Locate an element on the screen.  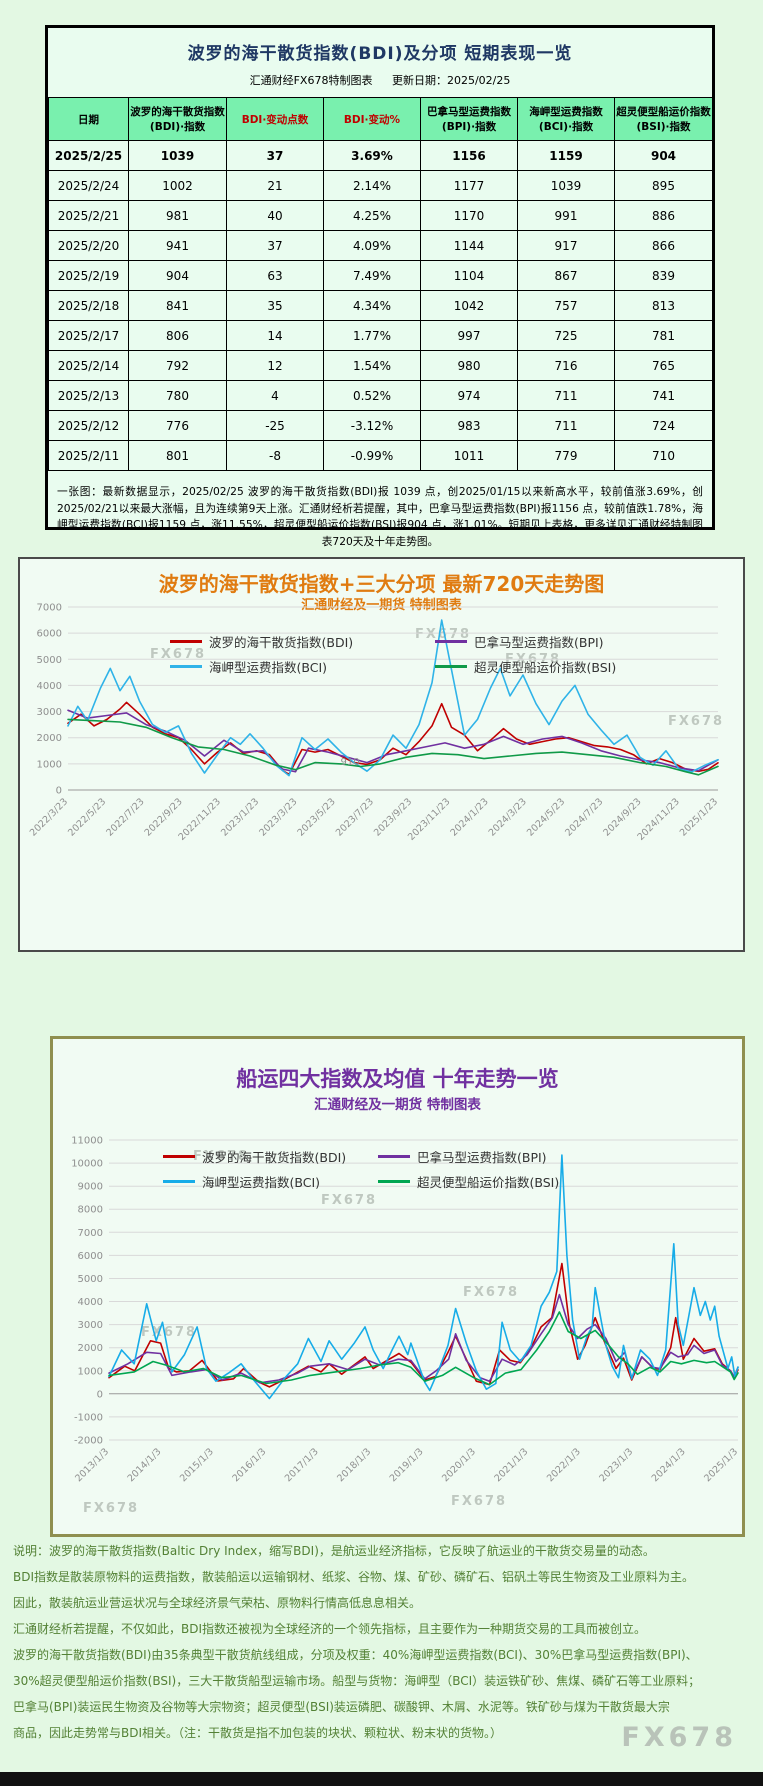
x-tick-label: 2020/1/3 is located at coordinates (459, 1465).